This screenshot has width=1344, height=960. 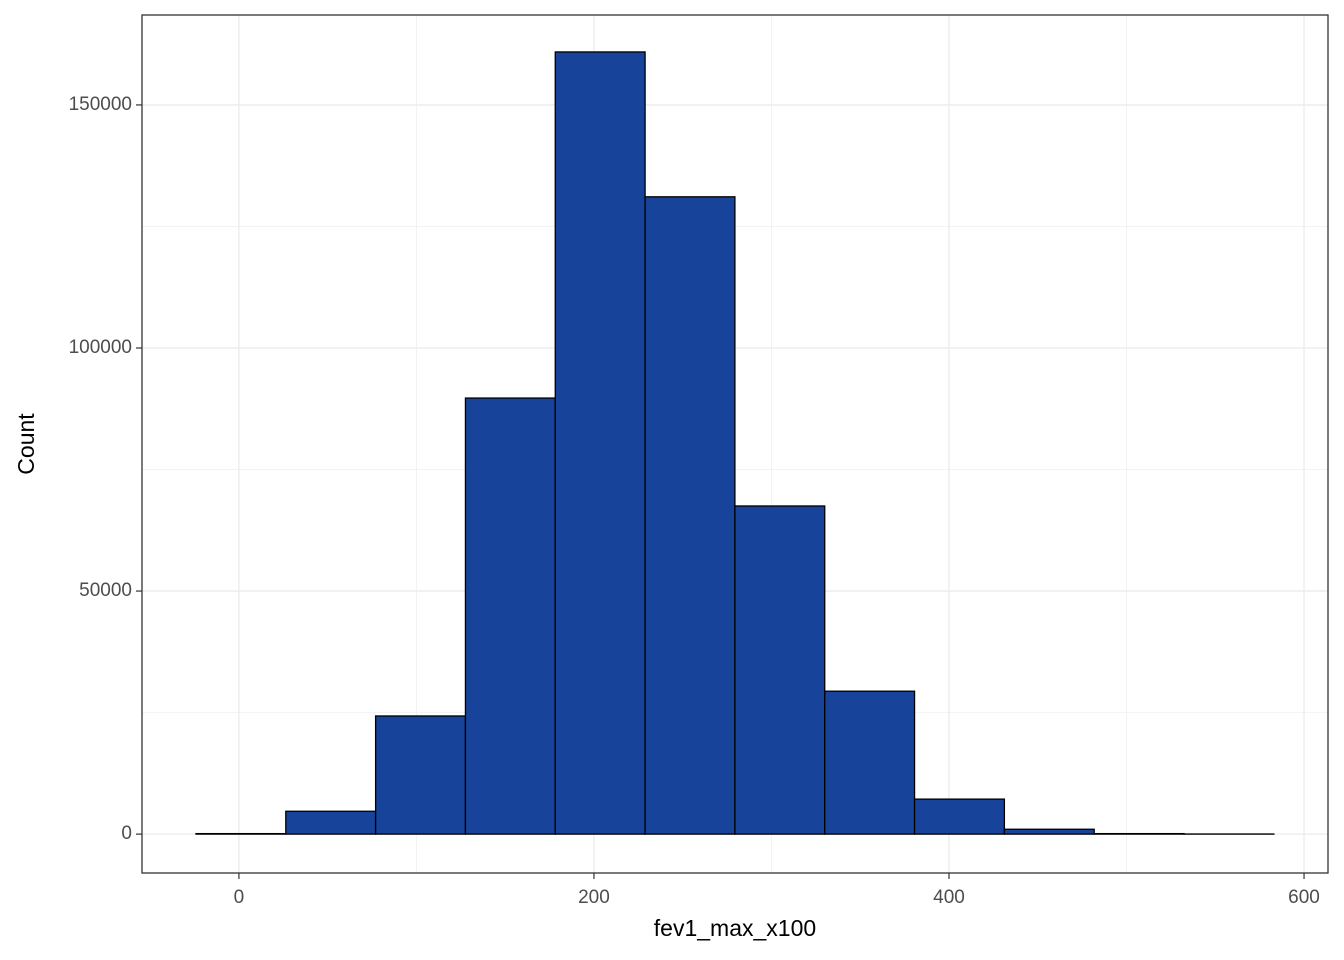 What do you see at coordinates (105, 590) in the screenshot?
I see `y-tick-label: 50000` at bounding box center [105, 590].